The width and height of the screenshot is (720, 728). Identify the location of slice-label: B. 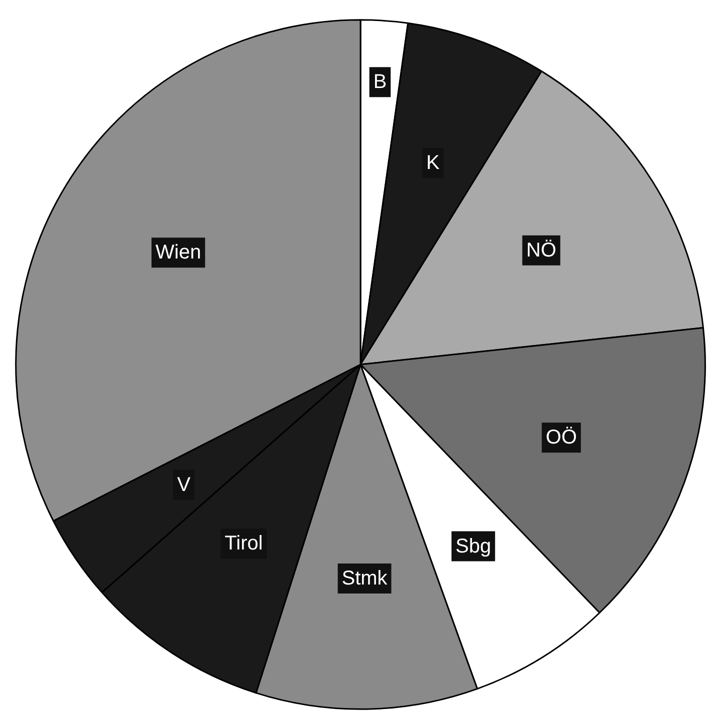
(380, 82).